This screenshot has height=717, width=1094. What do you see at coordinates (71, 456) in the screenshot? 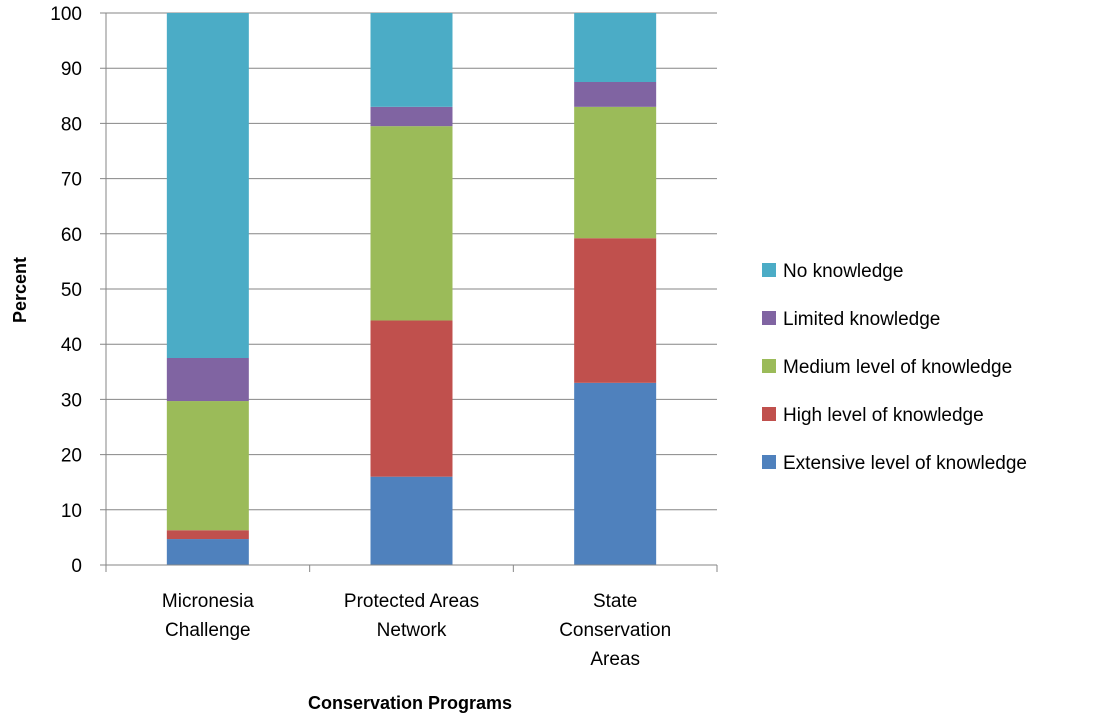
I see `y-tick-label: 20` at bounding box center [71, 456].